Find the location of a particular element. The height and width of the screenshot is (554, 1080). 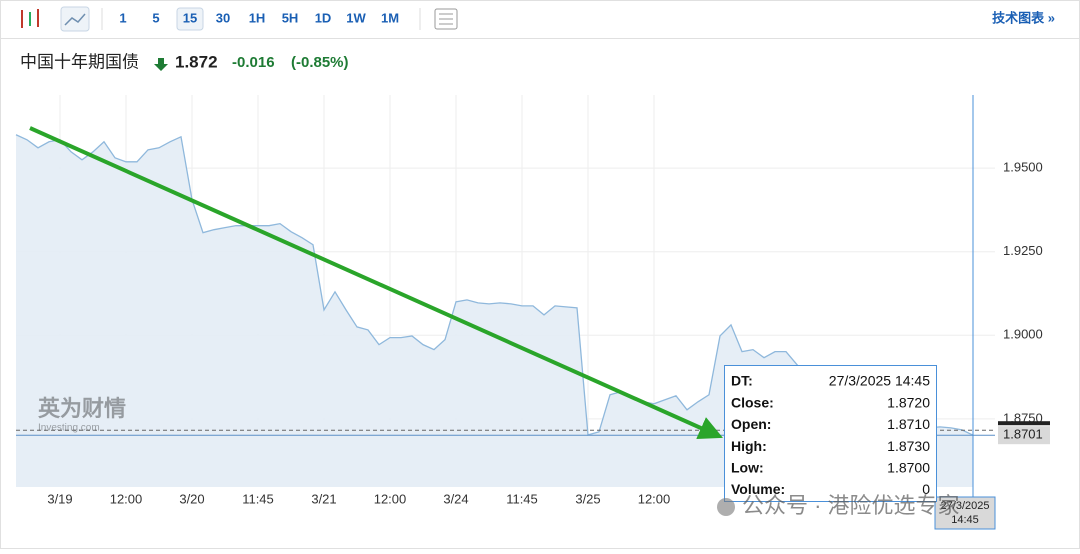

x-tick-label: 3/21 is located at coordinates (323, 498).